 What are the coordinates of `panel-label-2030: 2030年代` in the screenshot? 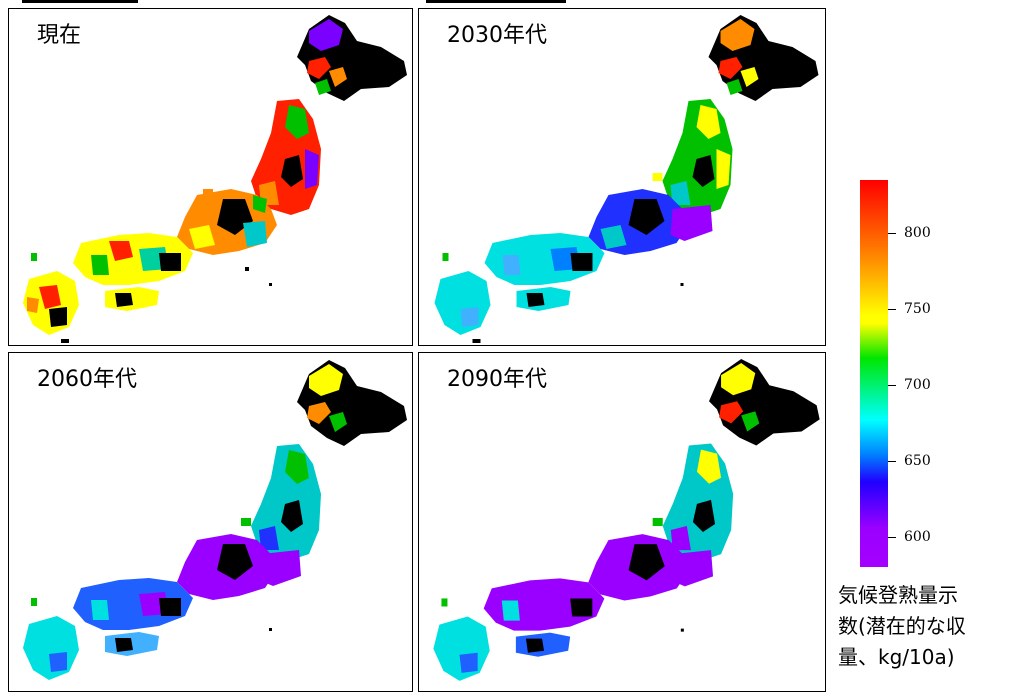 It's located at (497, 36).